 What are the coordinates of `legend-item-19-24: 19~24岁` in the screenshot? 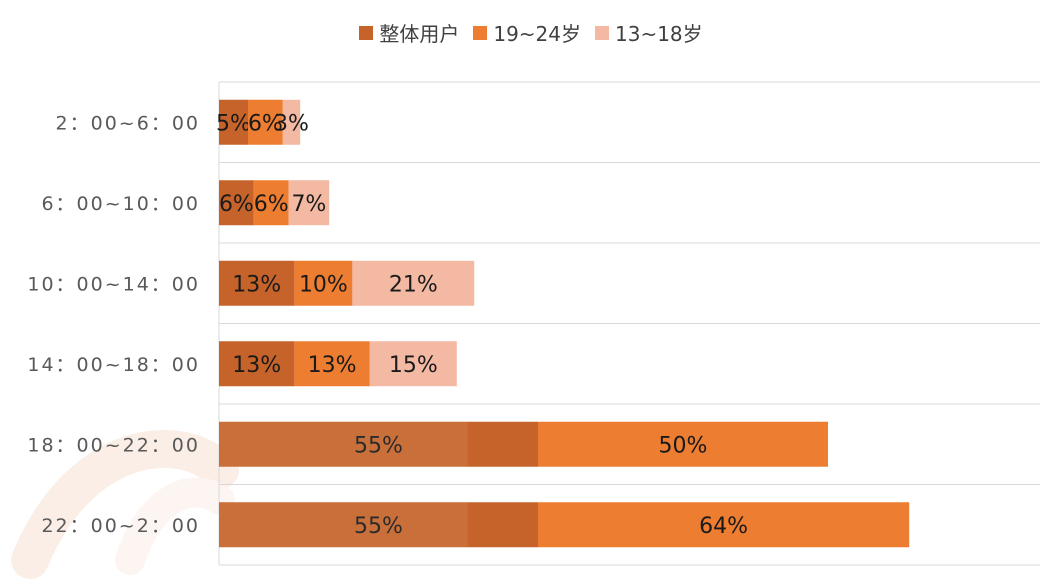 It's located at (527, 32).